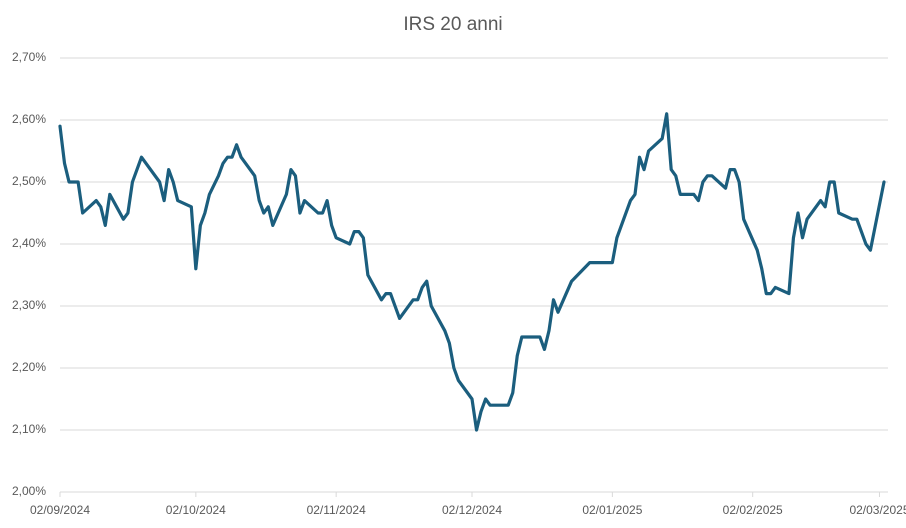  Describe the element at coordinates (472, 510) in the screenshot. I see `x-tick-label: 02/12/2024` at that location.